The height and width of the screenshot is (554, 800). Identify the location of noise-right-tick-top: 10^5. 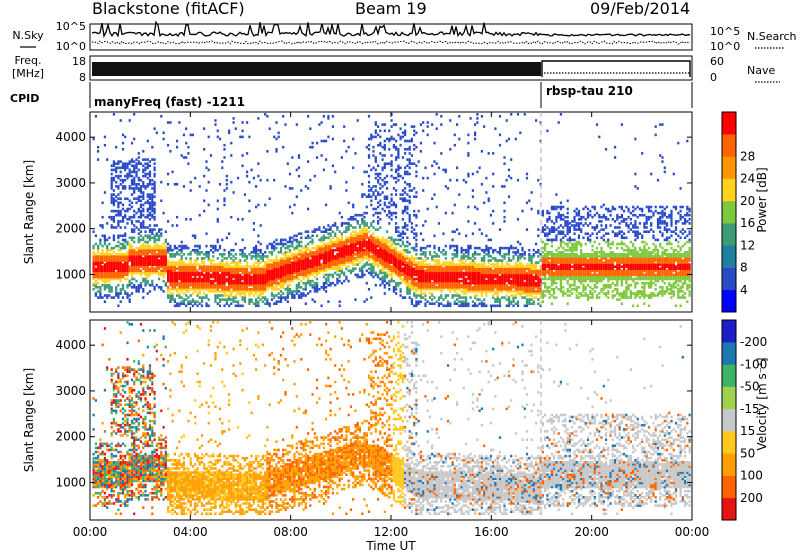
(725, 31).